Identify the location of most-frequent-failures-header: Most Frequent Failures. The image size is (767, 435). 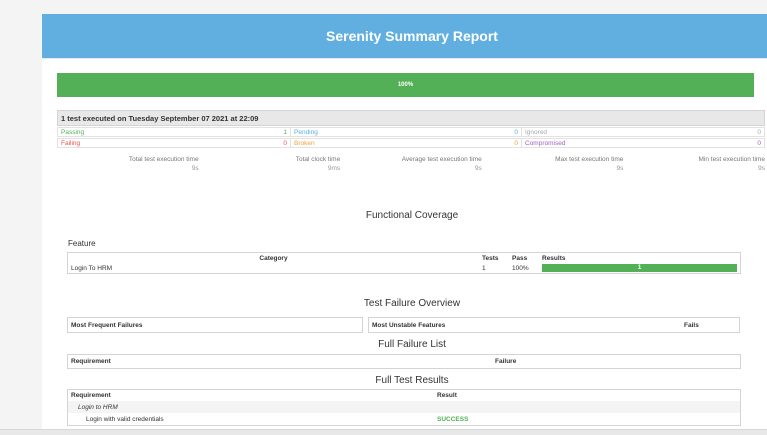
(107, 325).